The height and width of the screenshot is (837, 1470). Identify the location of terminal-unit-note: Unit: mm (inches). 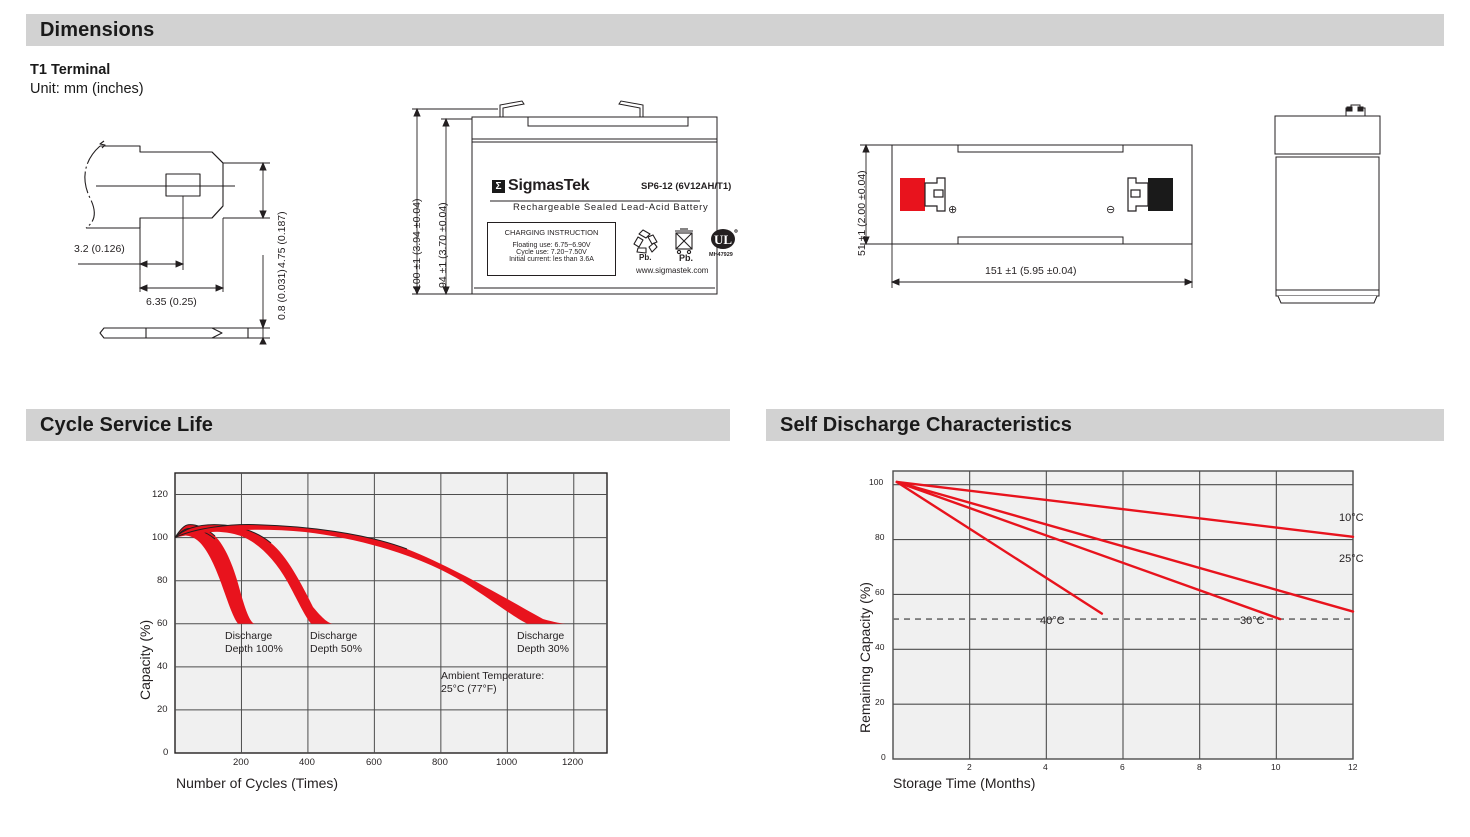
(87, 89).